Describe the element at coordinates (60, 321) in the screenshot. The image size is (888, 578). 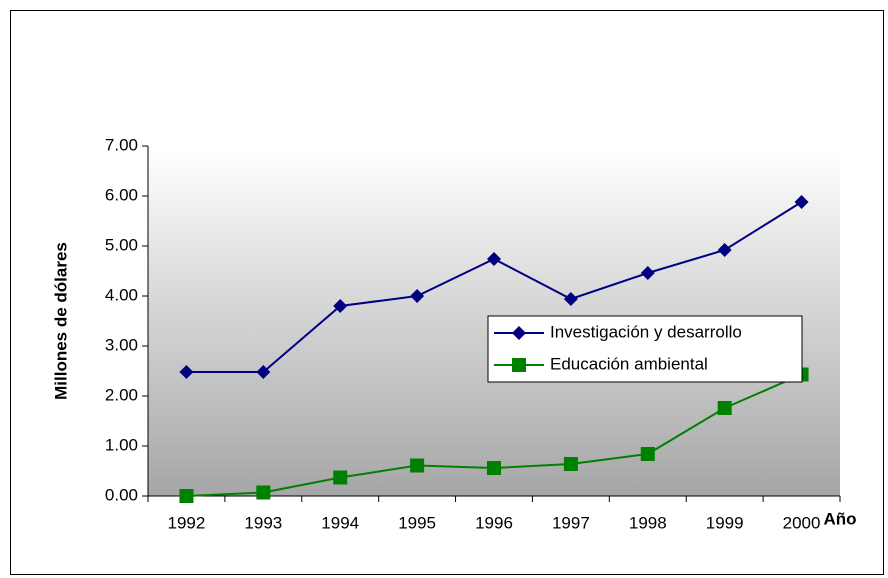
I see `y-axis-label: Millones de dólares` at that location.